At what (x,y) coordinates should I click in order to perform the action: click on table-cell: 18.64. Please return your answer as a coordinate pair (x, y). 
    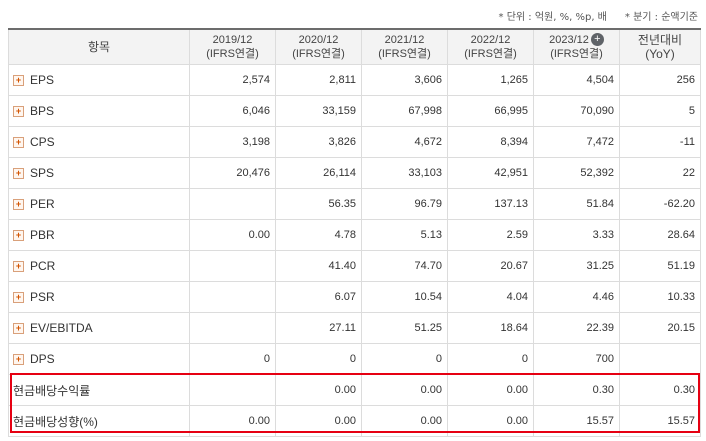
    Looking at the image, I should click on (490, 328).